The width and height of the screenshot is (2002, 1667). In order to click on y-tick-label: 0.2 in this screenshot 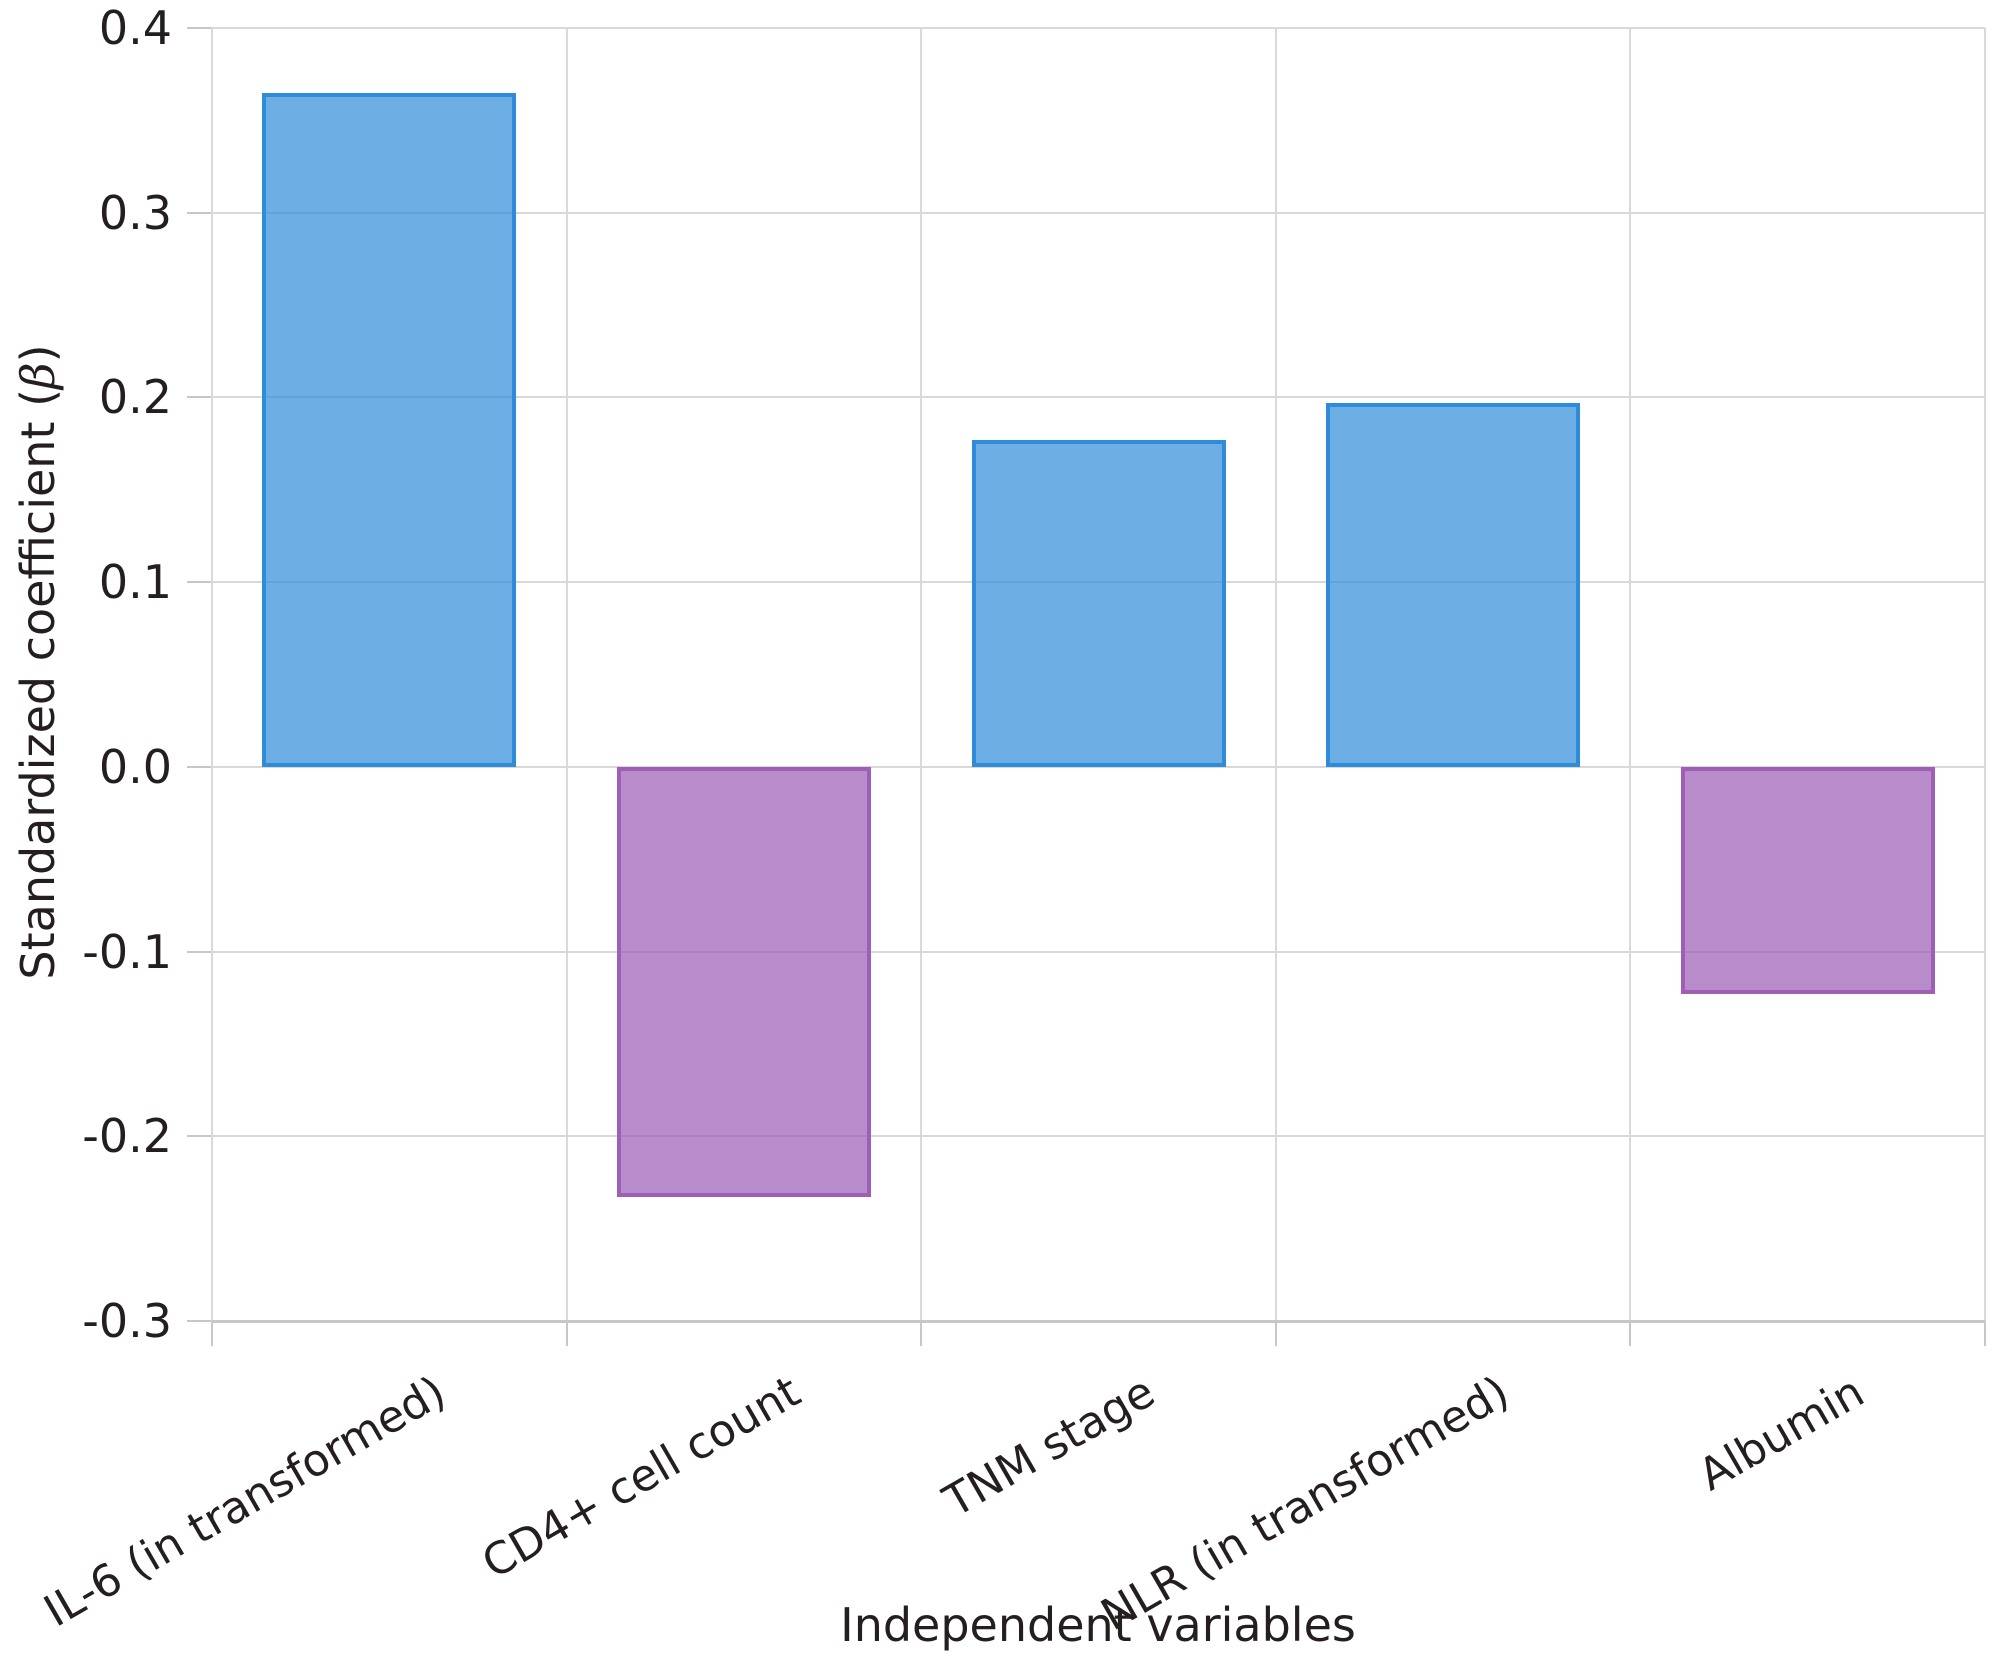, I will do `click(135, 397)`.